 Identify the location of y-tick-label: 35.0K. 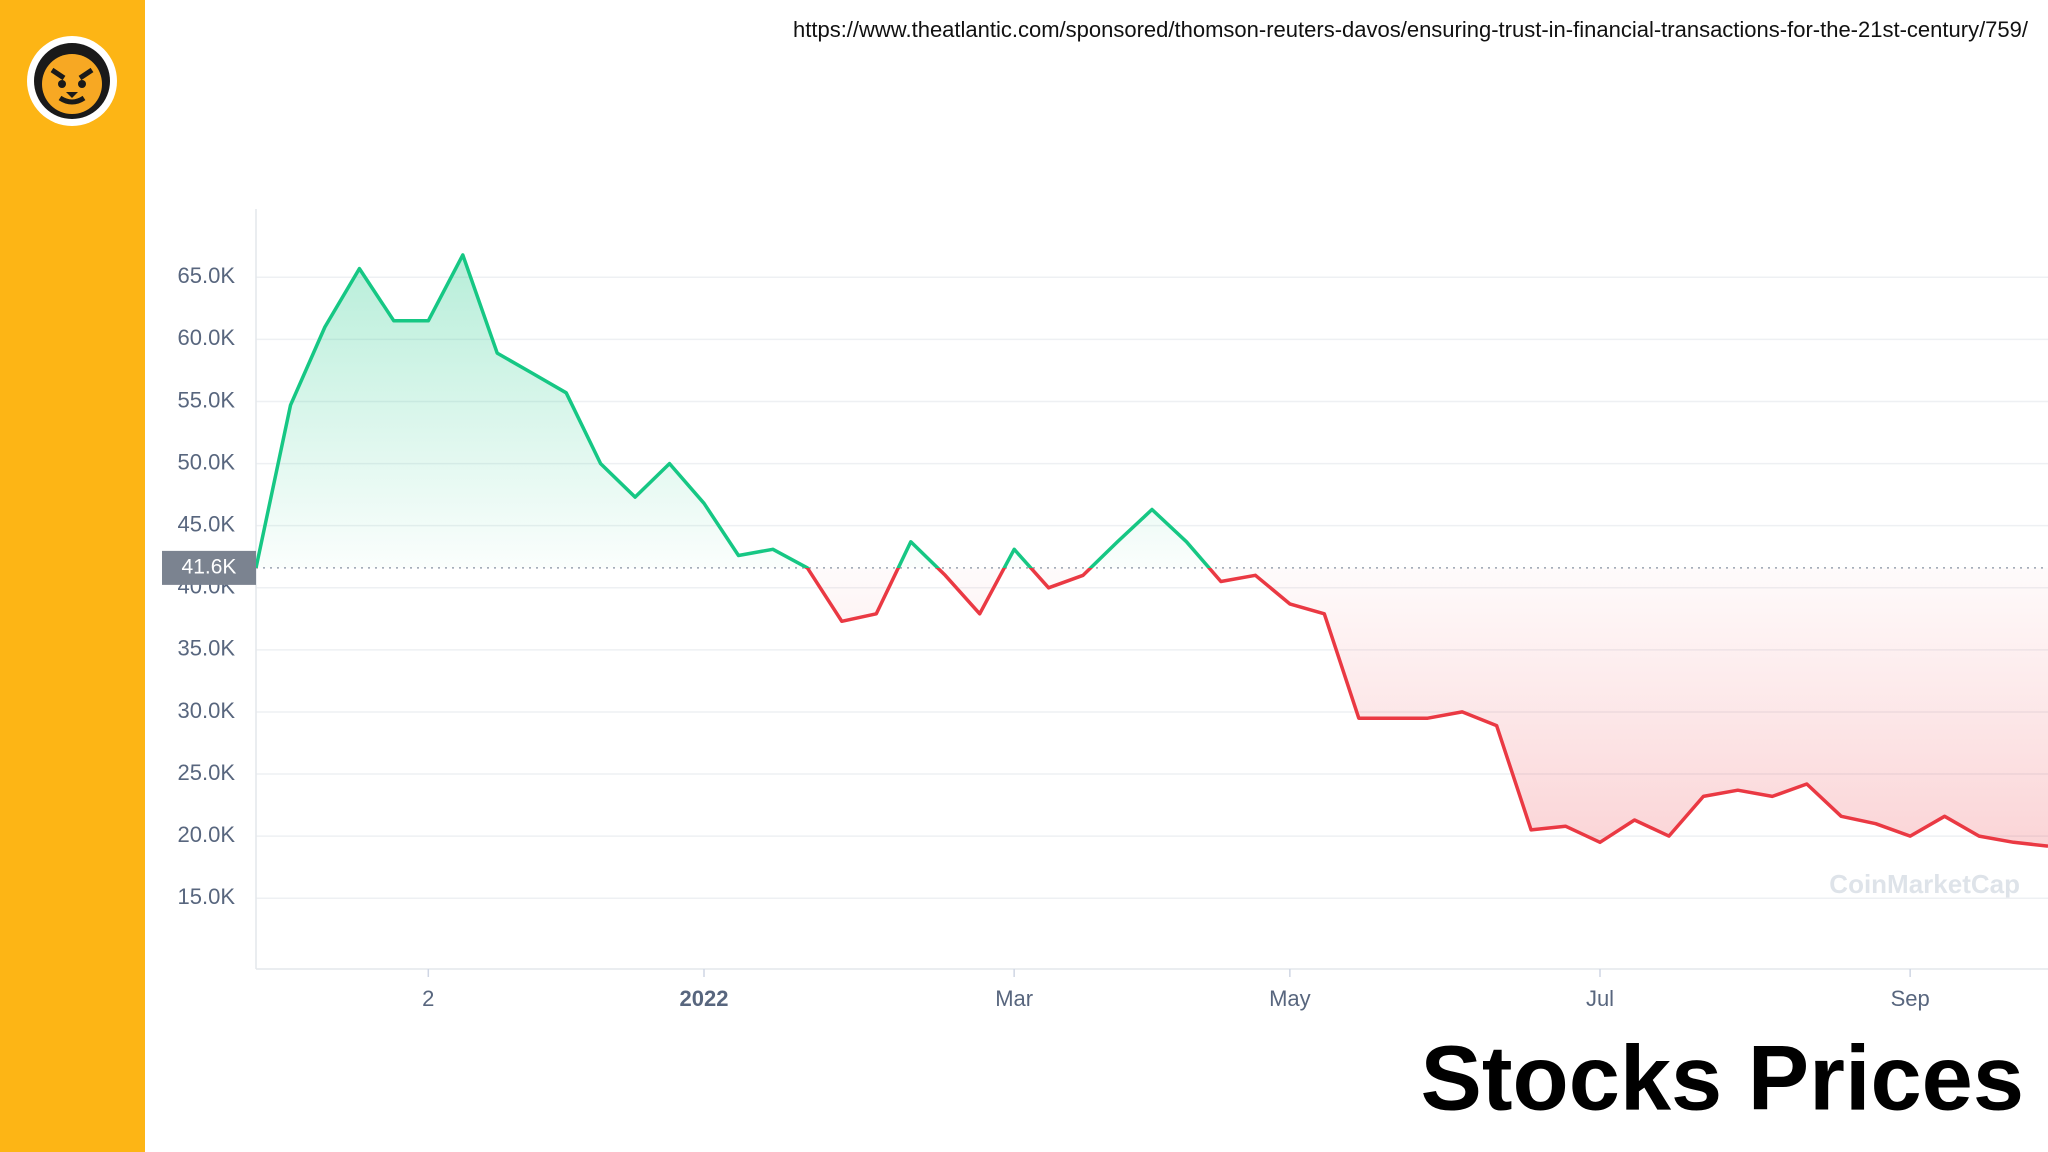
(207, 648).